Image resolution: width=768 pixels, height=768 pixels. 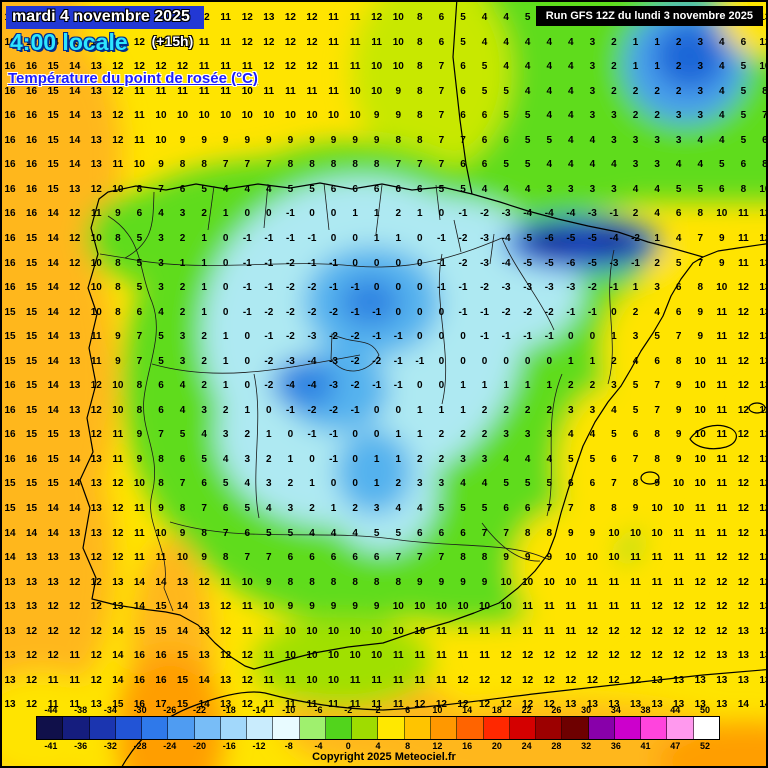 I want to click on local-time-label: 4:00 locale, so click(x=69, y=42).